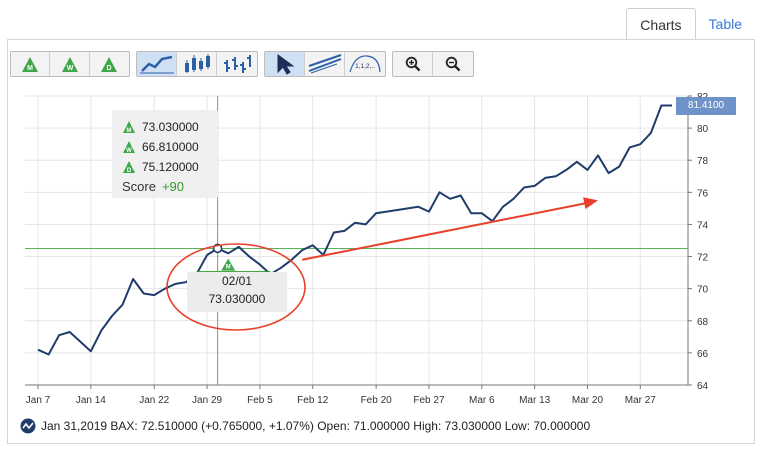 Image resolution: width=761 pixels, height=457 pixels. What do you see at coordinates (228, 264) in the screenshot?
I see `wave-marker-icon` at bounding box center [228, 264].